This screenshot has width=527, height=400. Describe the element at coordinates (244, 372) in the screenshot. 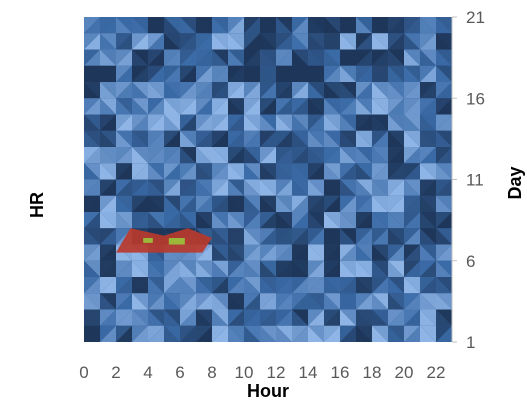

I see `x-tick-label: 10` at that location.